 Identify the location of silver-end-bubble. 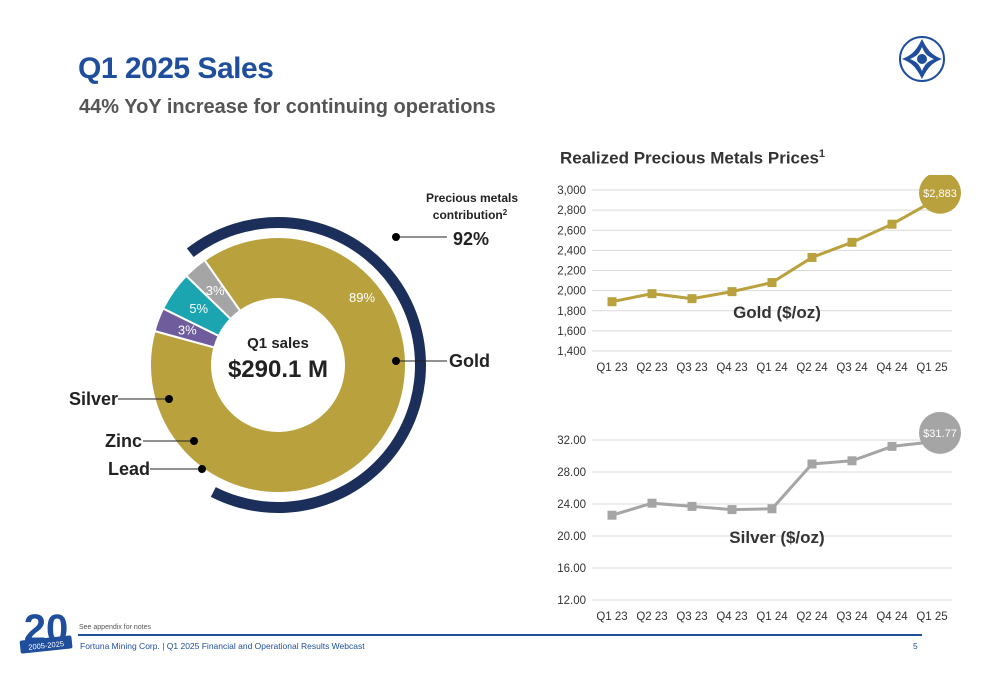
(940, 432).